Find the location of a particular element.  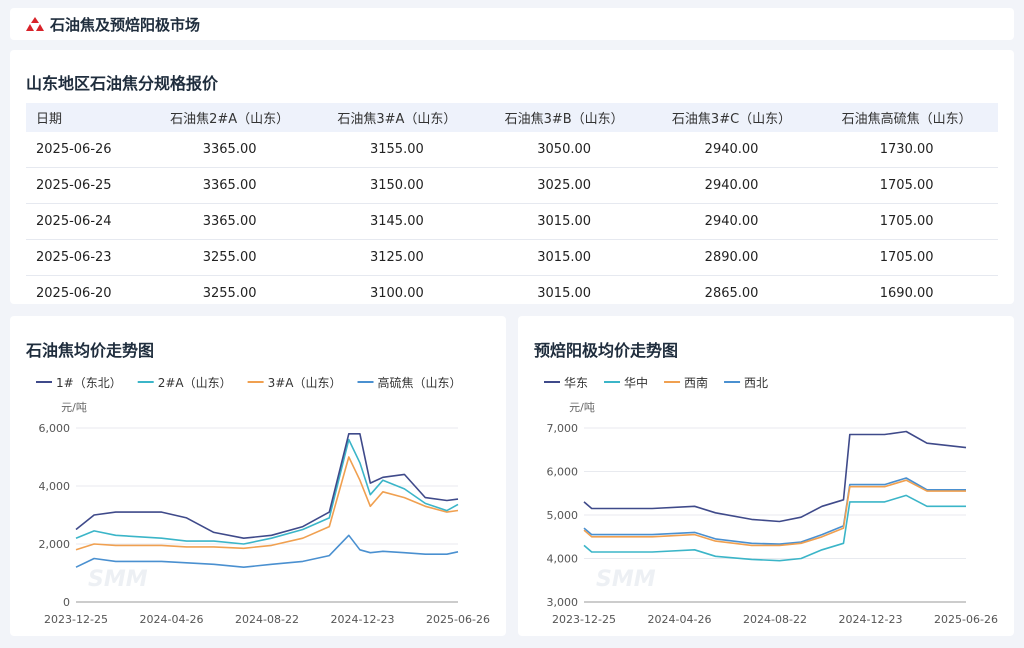

section-header: 石油焦及预焙阳极市场 is located at coordinates (512, 24).